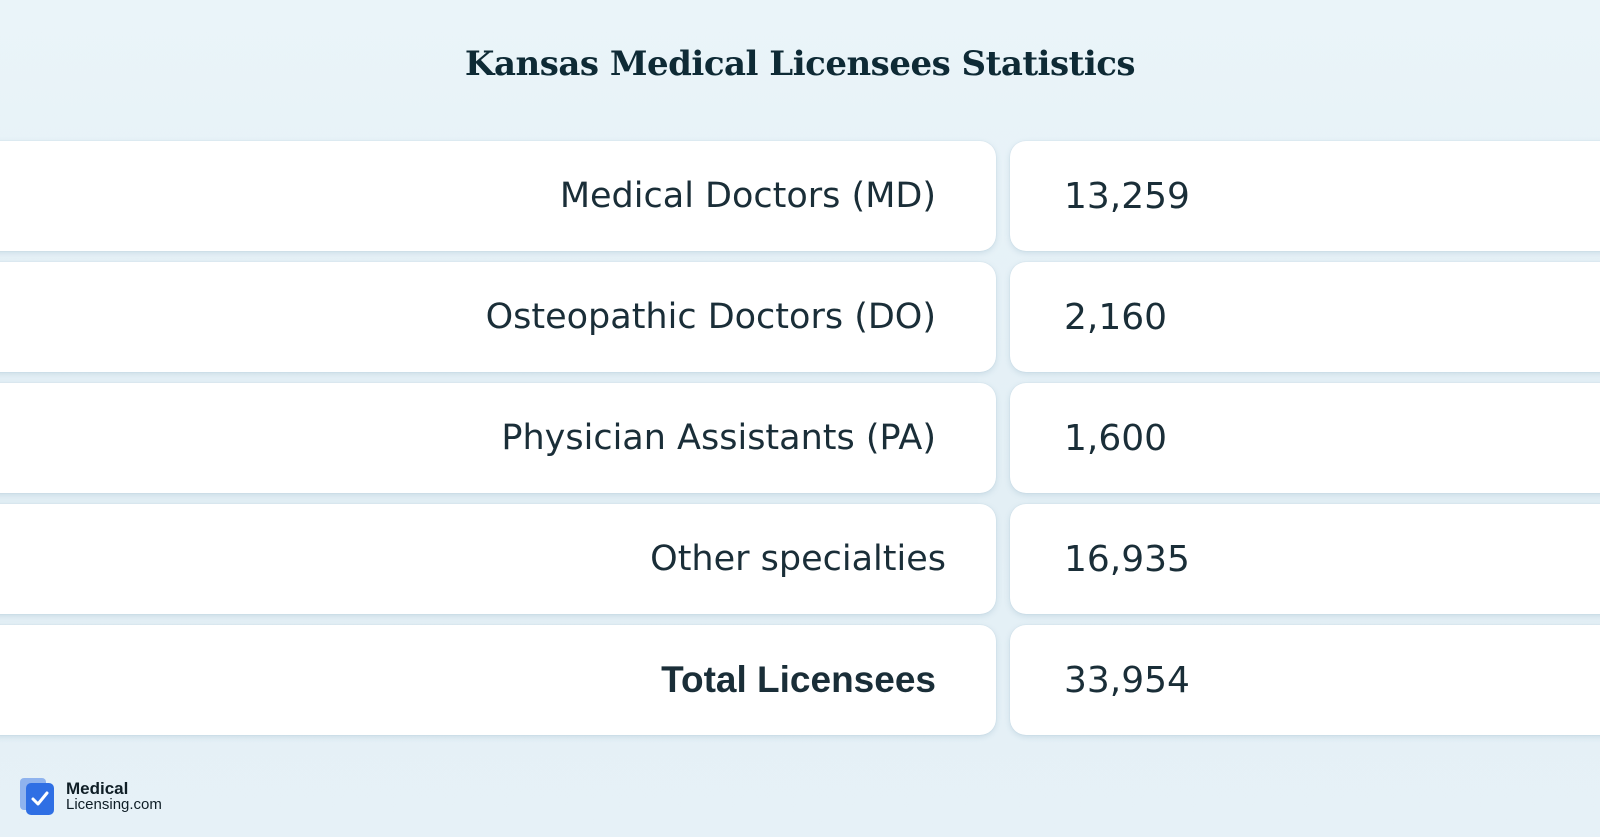  I want to click on row-label-cell: Total Licensees, so click(498, 680).